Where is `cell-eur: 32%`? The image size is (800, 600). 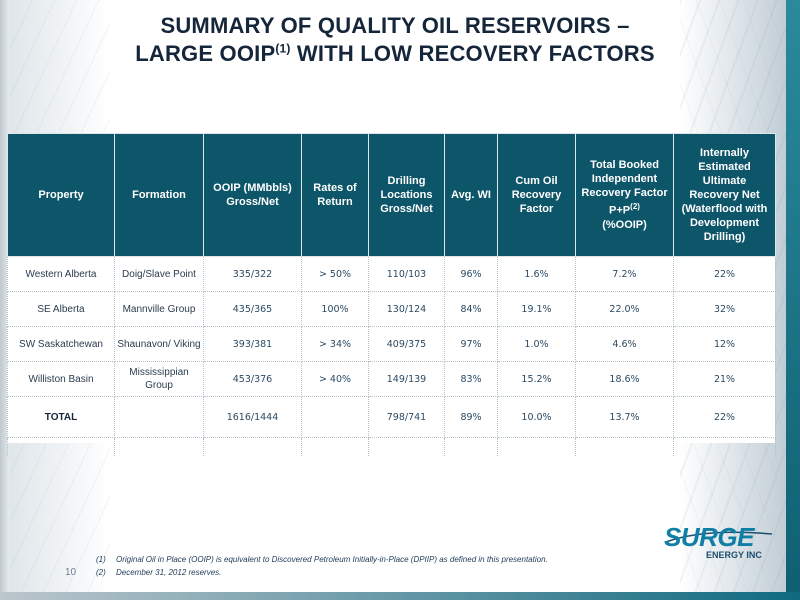
cell-eur: 32% is located at coordinates (724, 309).